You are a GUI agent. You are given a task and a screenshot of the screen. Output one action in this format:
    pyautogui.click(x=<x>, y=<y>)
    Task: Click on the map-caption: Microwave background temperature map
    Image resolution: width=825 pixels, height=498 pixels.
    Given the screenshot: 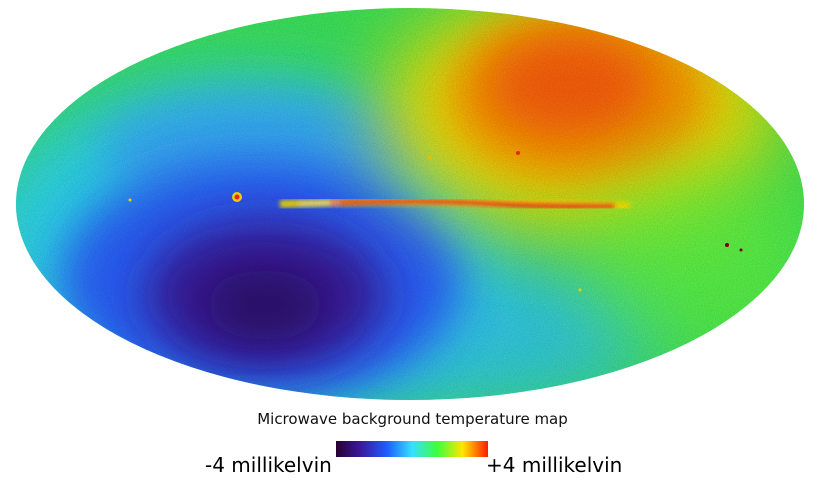 What is the action you would take?
    pyautogui.click(x=412, y=419)
    